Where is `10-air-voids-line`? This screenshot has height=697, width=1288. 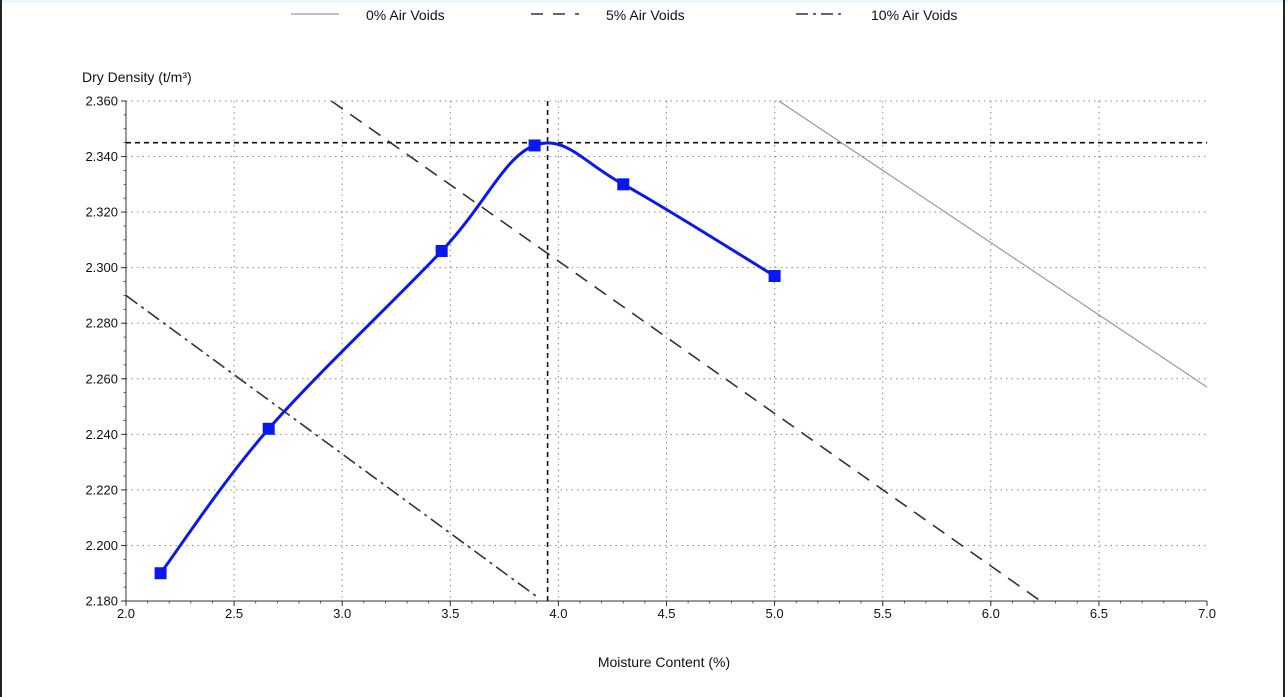 10-air-voids-line is located at coordinates (332, 446).